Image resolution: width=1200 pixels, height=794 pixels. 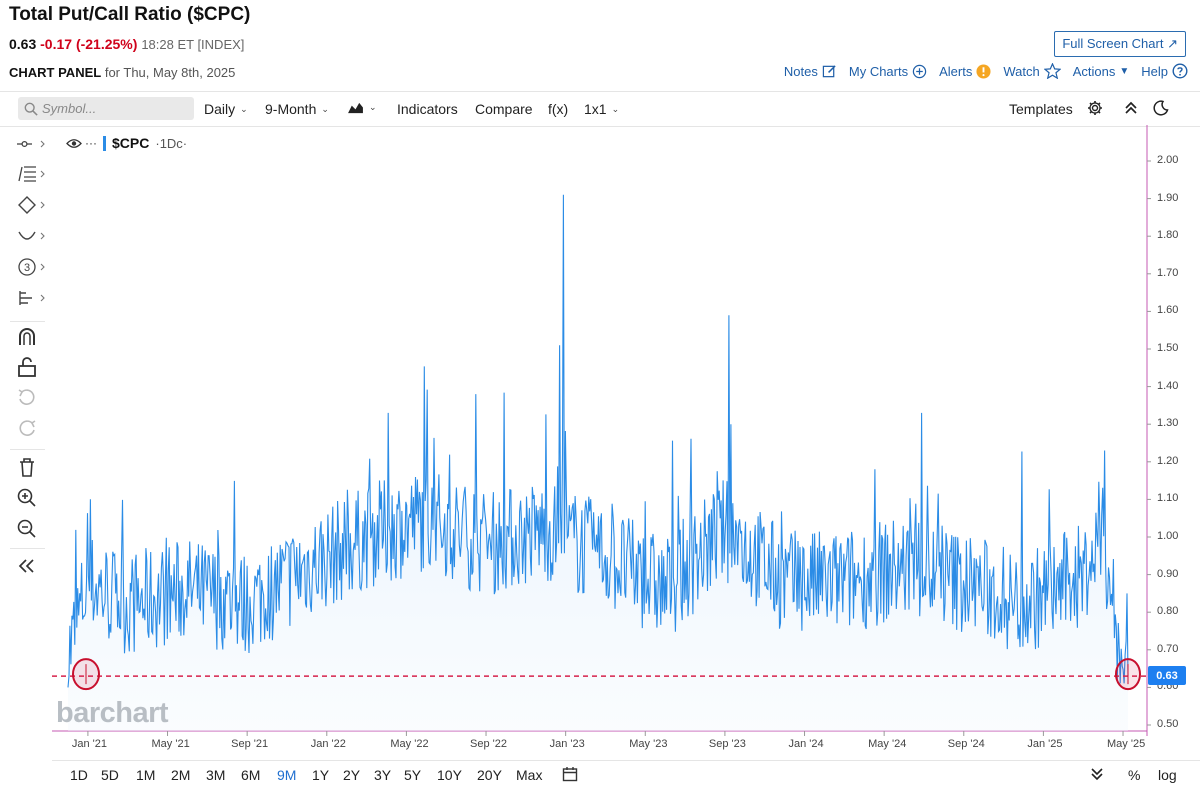 What do you see at coordinates (601, 109) in the screenshot?
I see `layout-dropdown: 1x1 ⌄` at bounding box center [601, 109].